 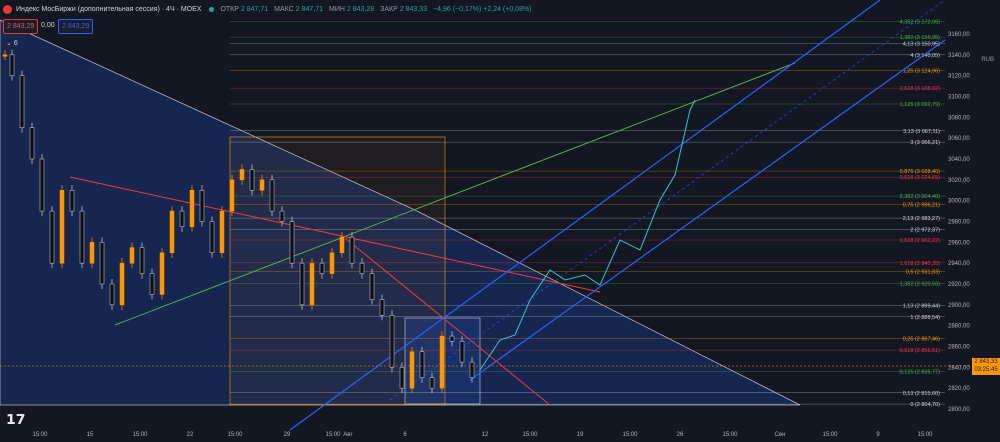 What do you see at coordinates (7, 9) in the screenshot?
I see `moex-logo-icon` at bounding box center [7, 9].